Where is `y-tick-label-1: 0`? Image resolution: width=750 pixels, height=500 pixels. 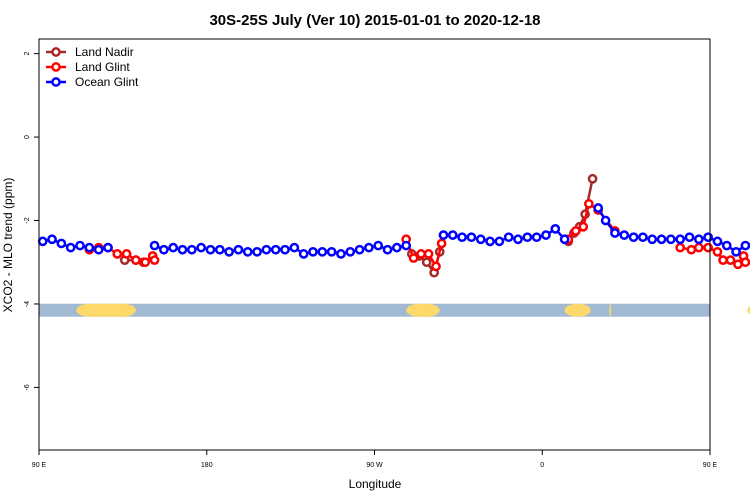 y-tick-label-1: 0 is located at coordinates (27, 137).